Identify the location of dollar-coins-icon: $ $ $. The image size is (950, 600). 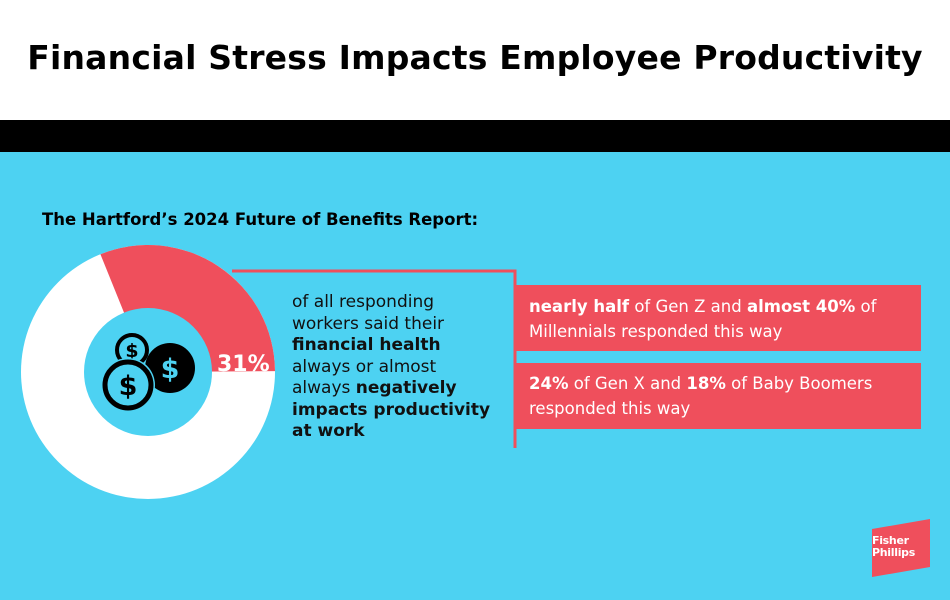
(148, 372).